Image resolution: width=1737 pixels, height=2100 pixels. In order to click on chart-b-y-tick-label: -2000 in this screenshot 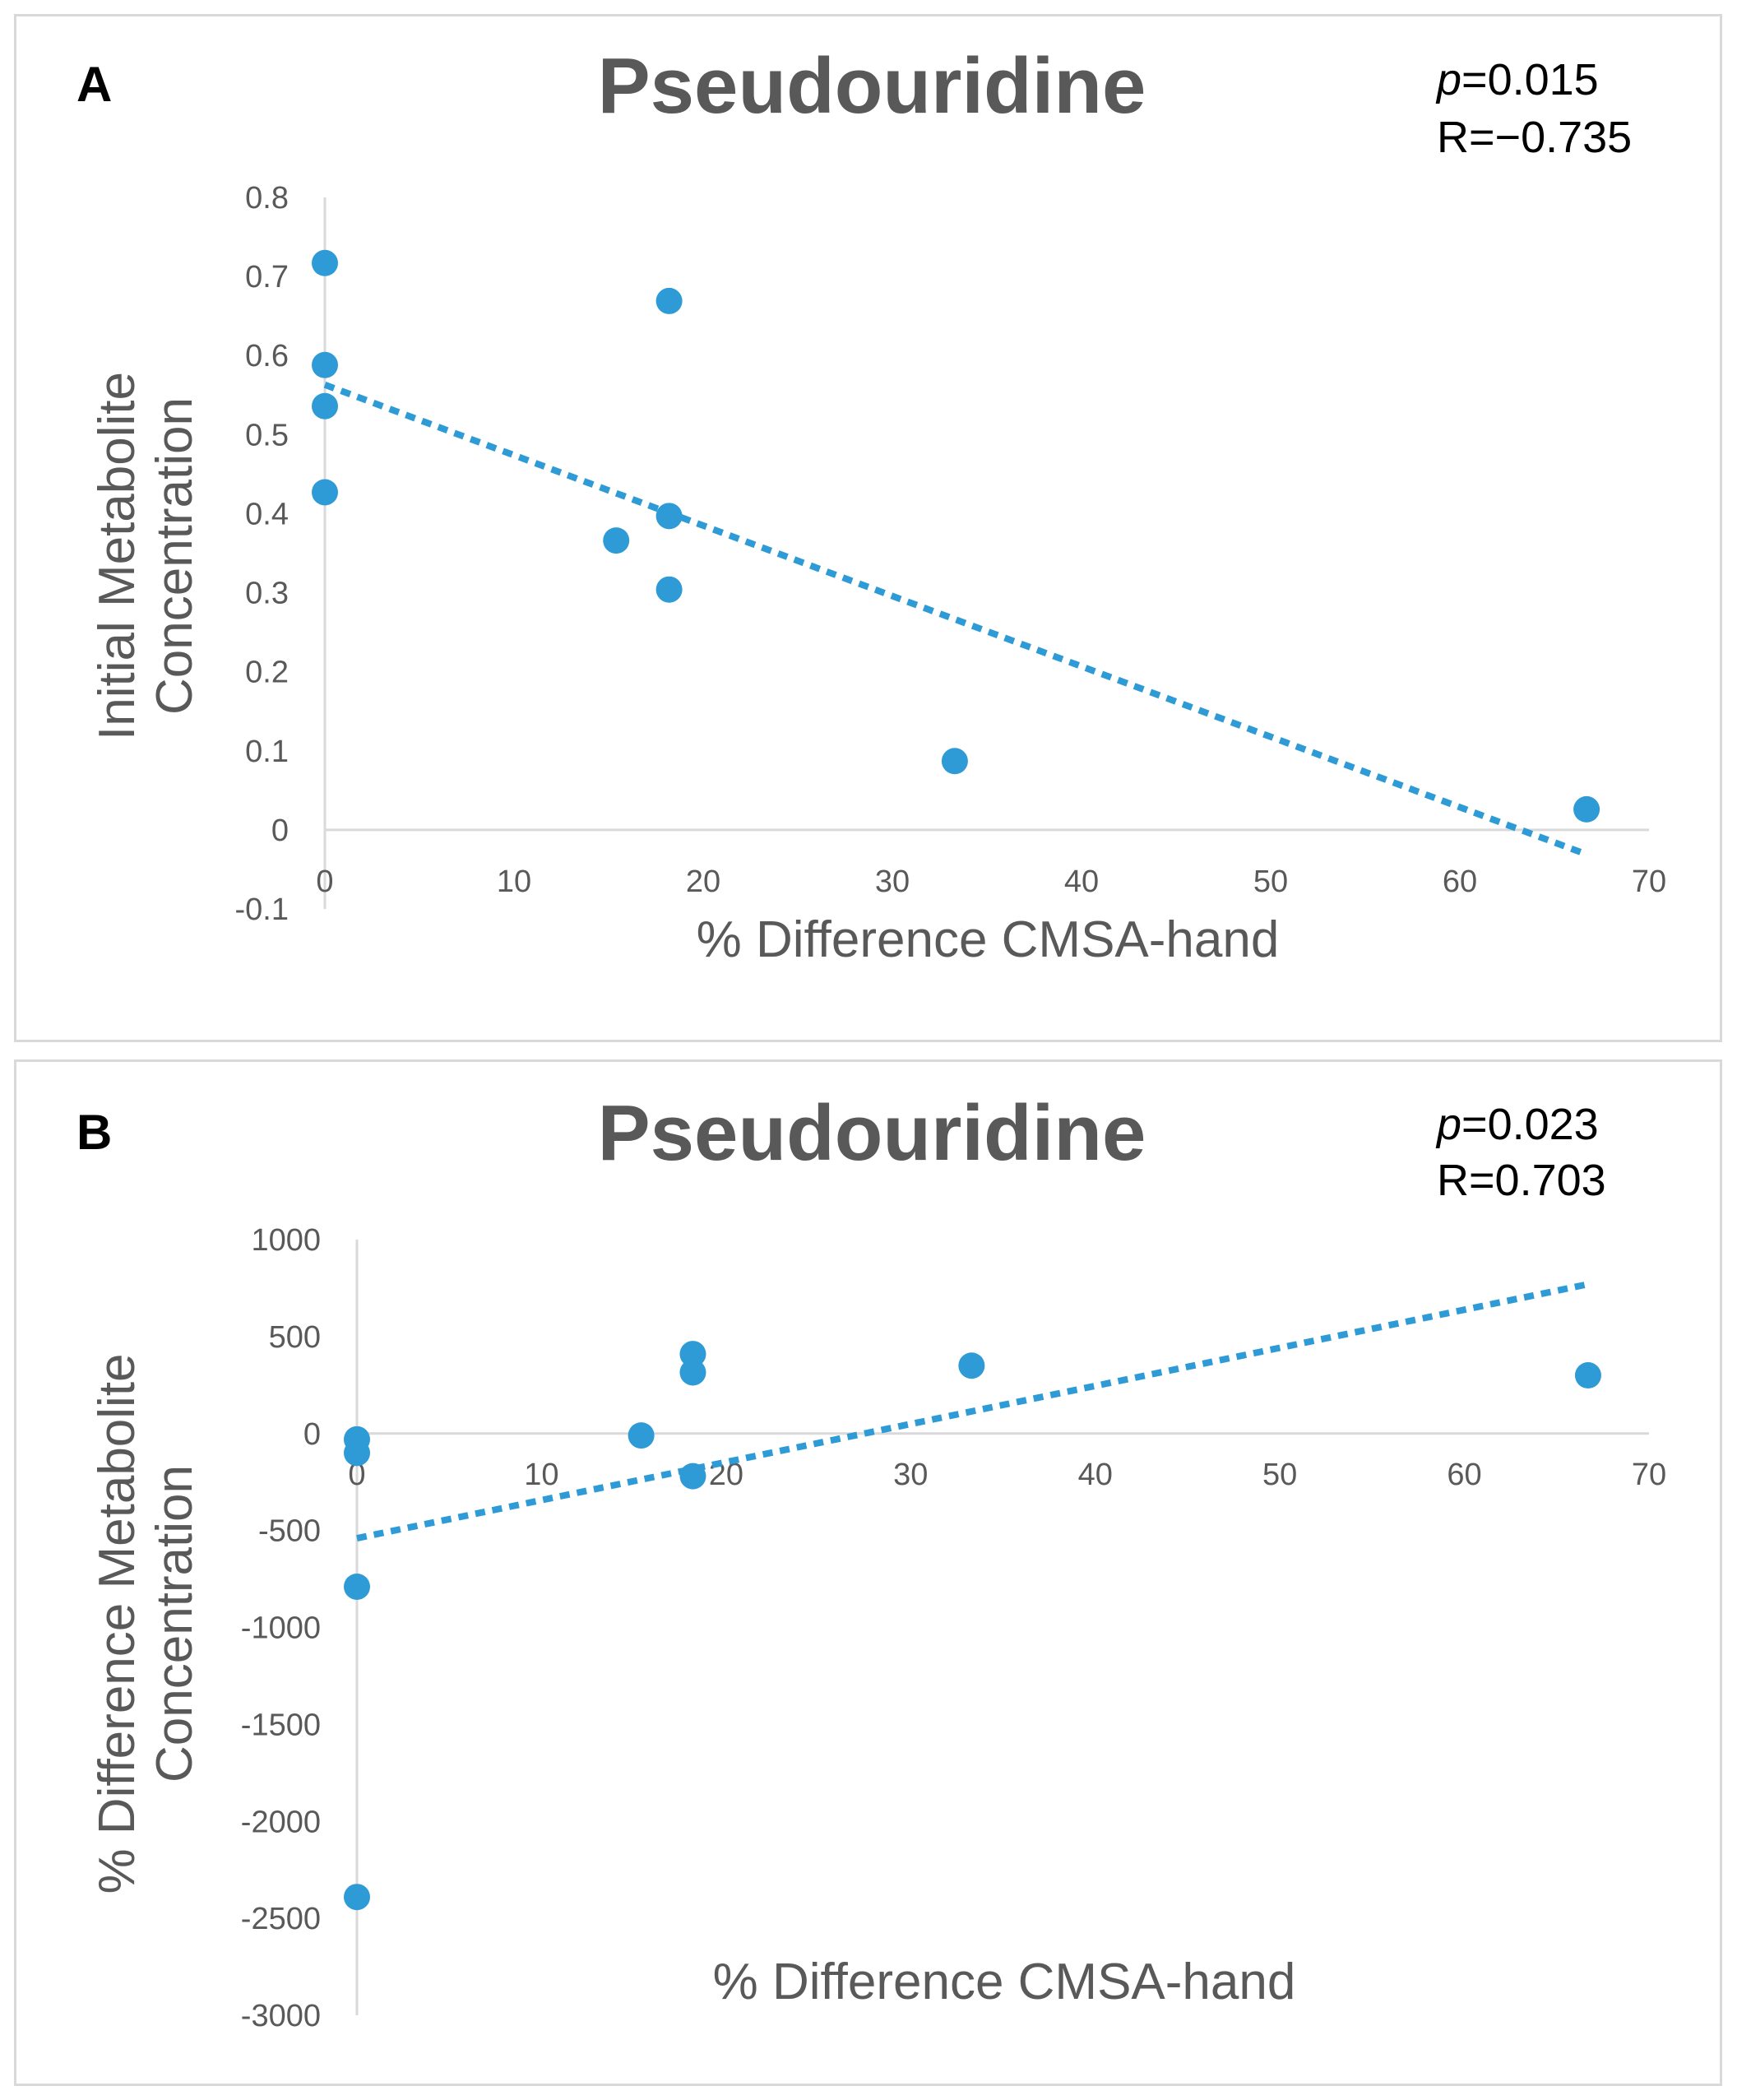, I will do `click(281, 1822)`.